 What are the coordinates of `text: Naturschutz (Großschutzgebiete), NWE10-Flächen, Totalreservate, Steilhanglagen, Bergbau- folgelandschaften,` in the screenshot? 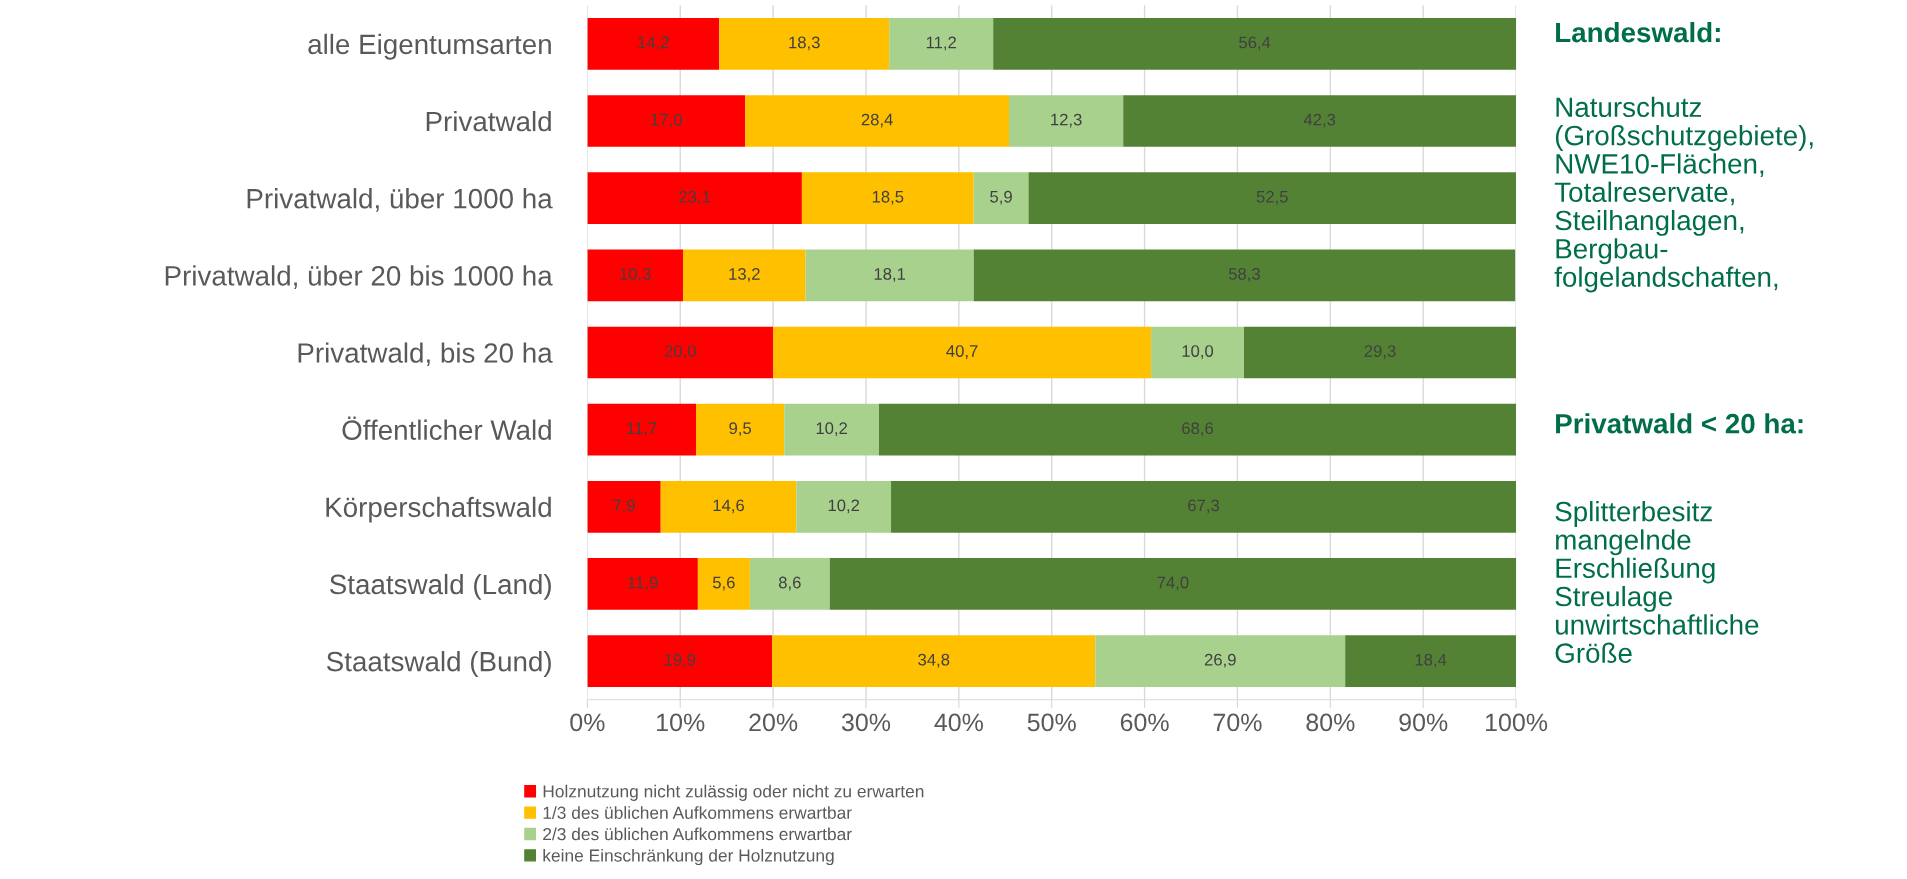 It's located at (1683, 194).